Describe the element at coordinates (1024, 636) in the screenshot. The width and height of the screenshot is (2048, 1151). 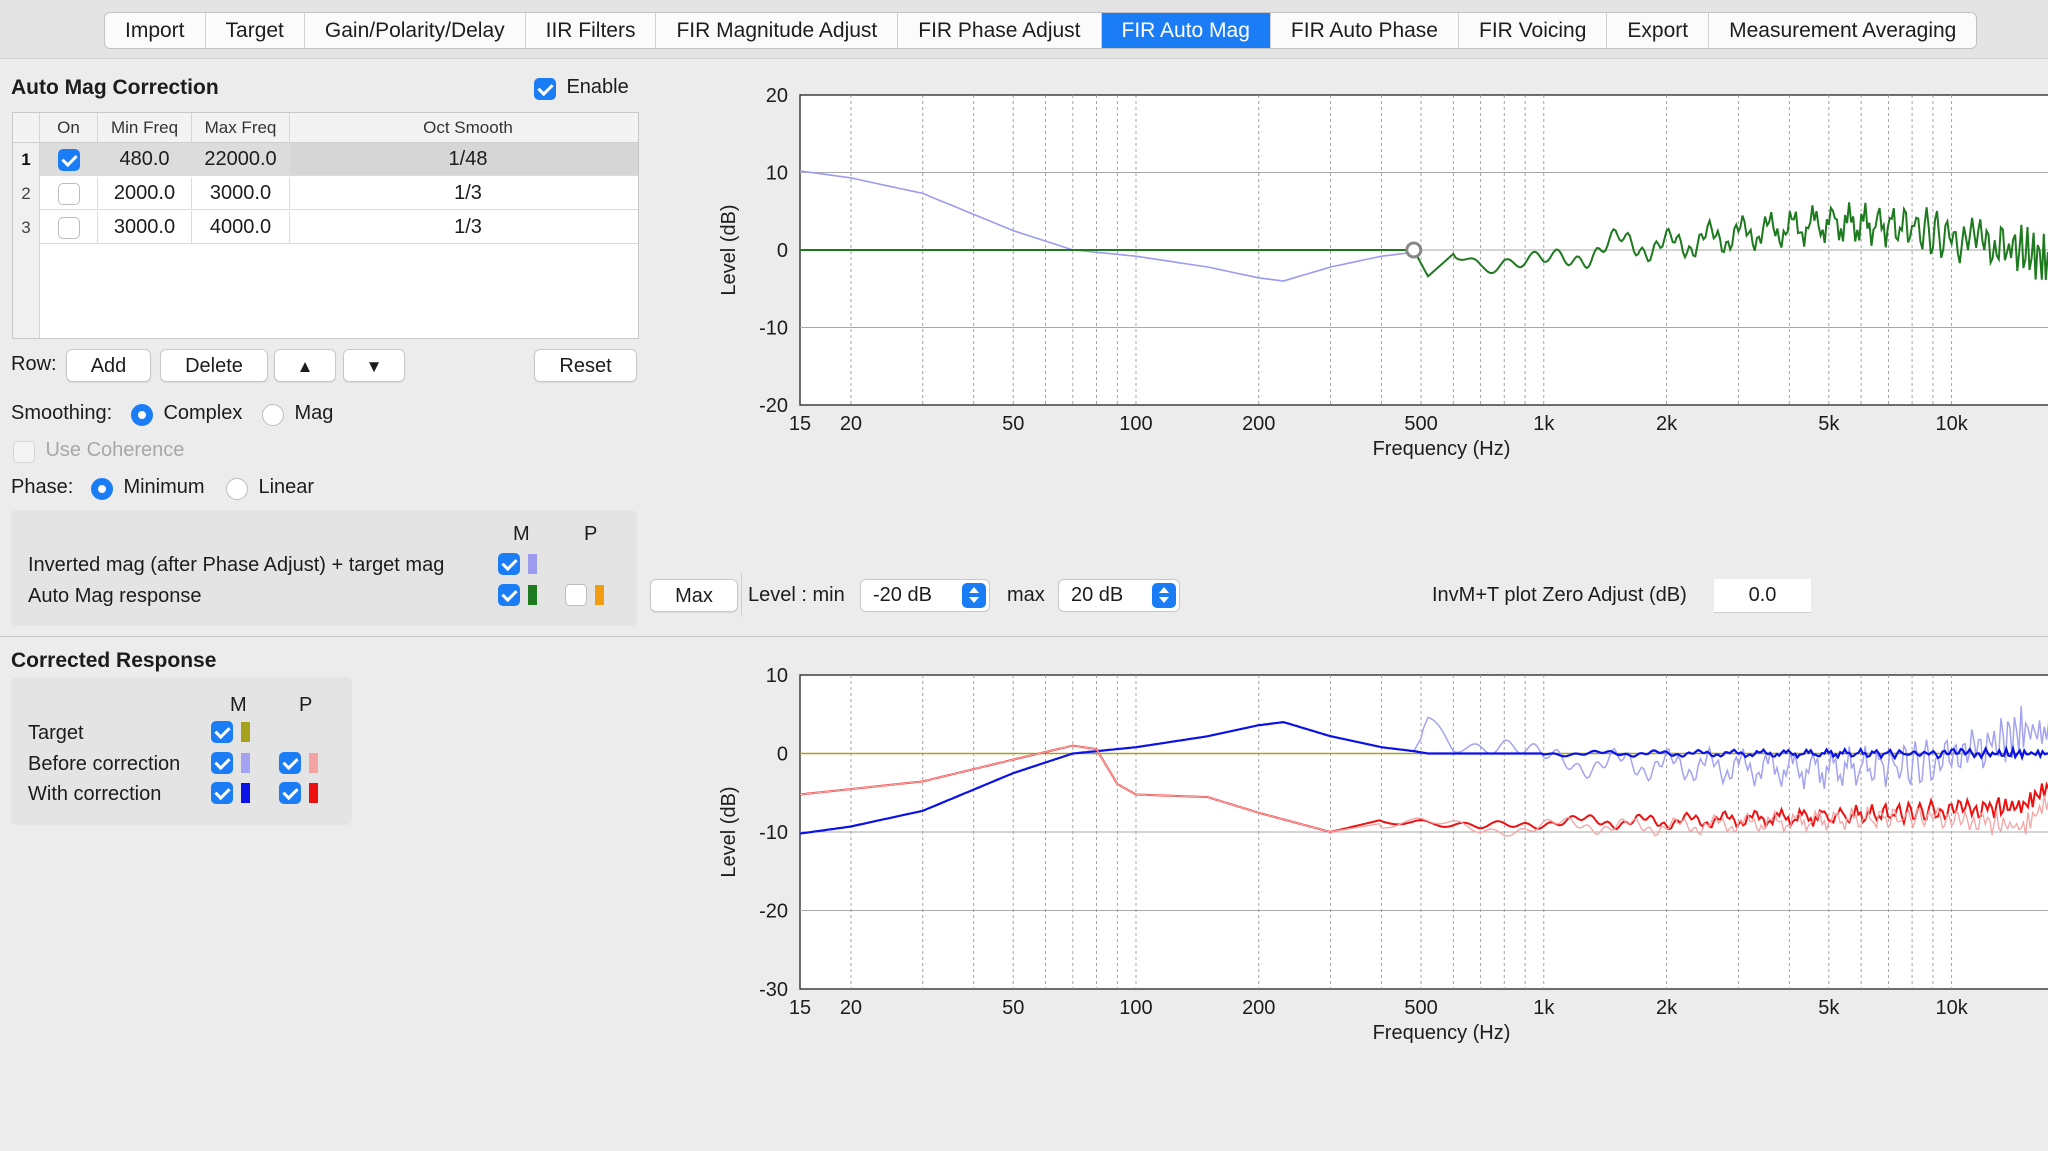
I see `section-separator` at that location.